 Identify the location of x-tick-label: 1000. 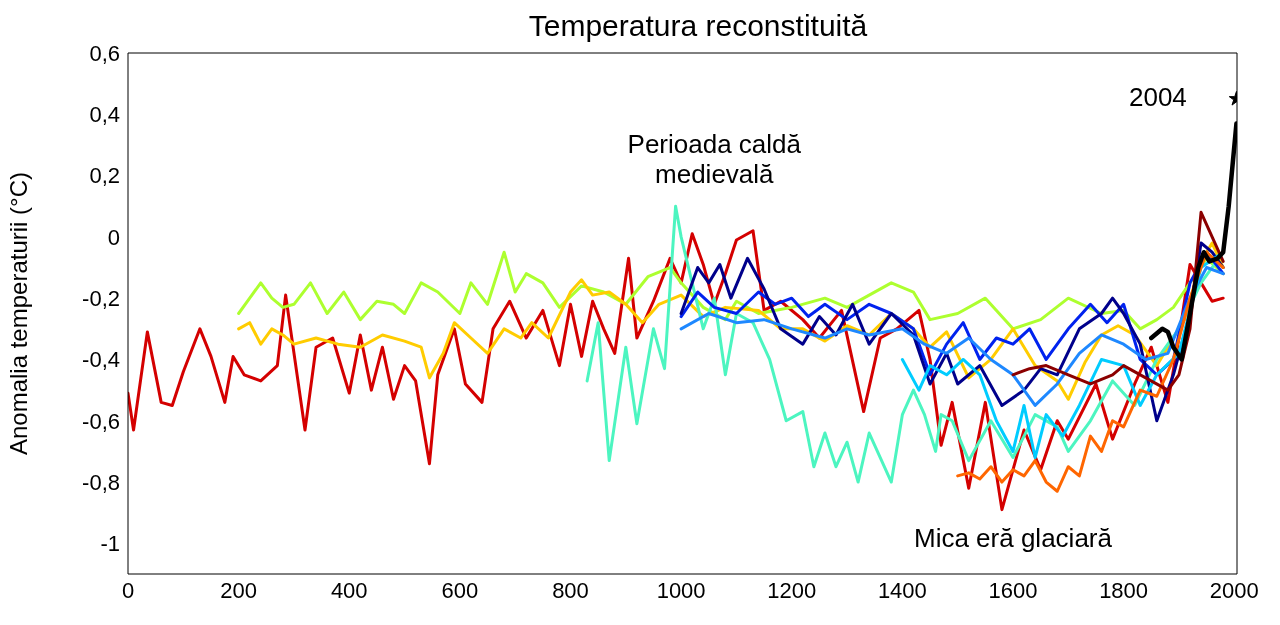
(681, 590).